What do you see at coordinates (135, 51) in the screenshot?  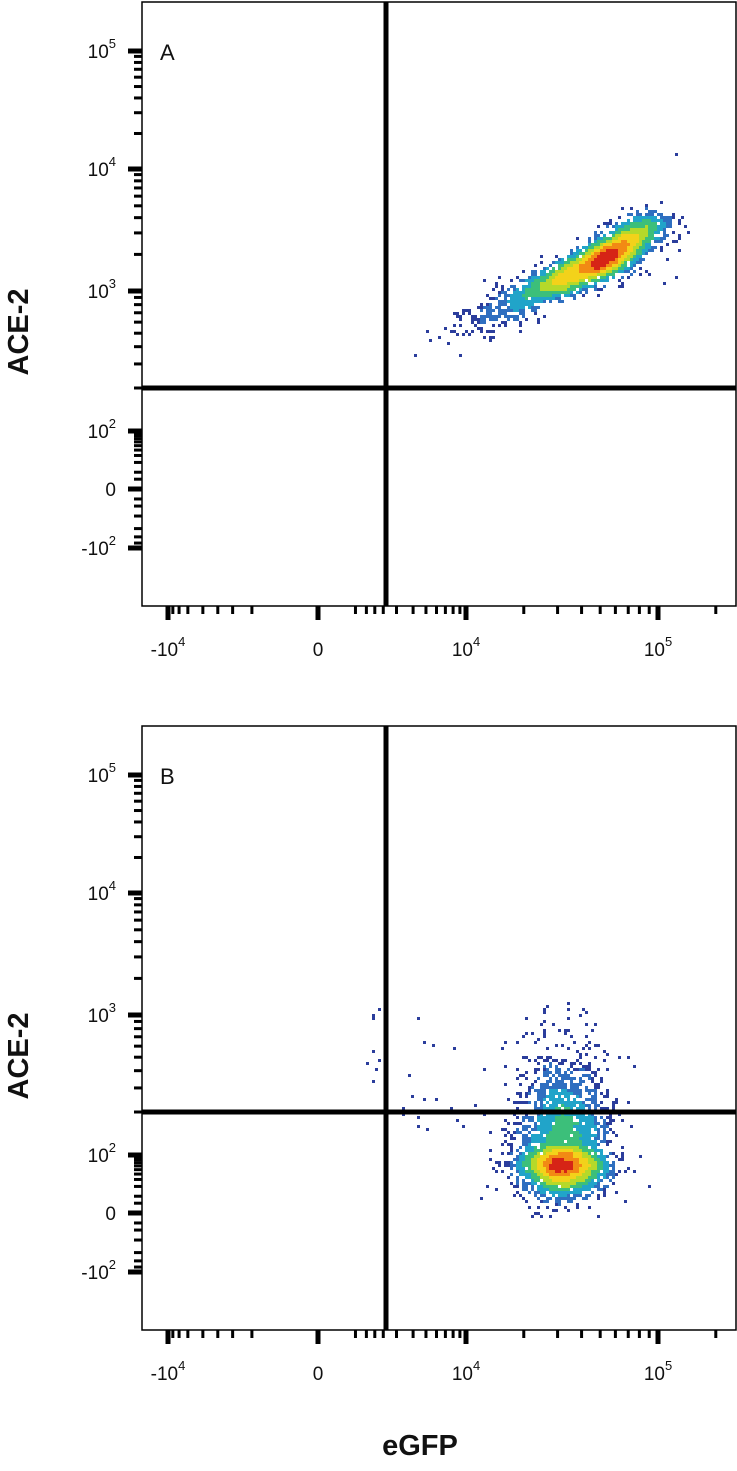 I see `y-major-tick` at bounding box center [135, 51].